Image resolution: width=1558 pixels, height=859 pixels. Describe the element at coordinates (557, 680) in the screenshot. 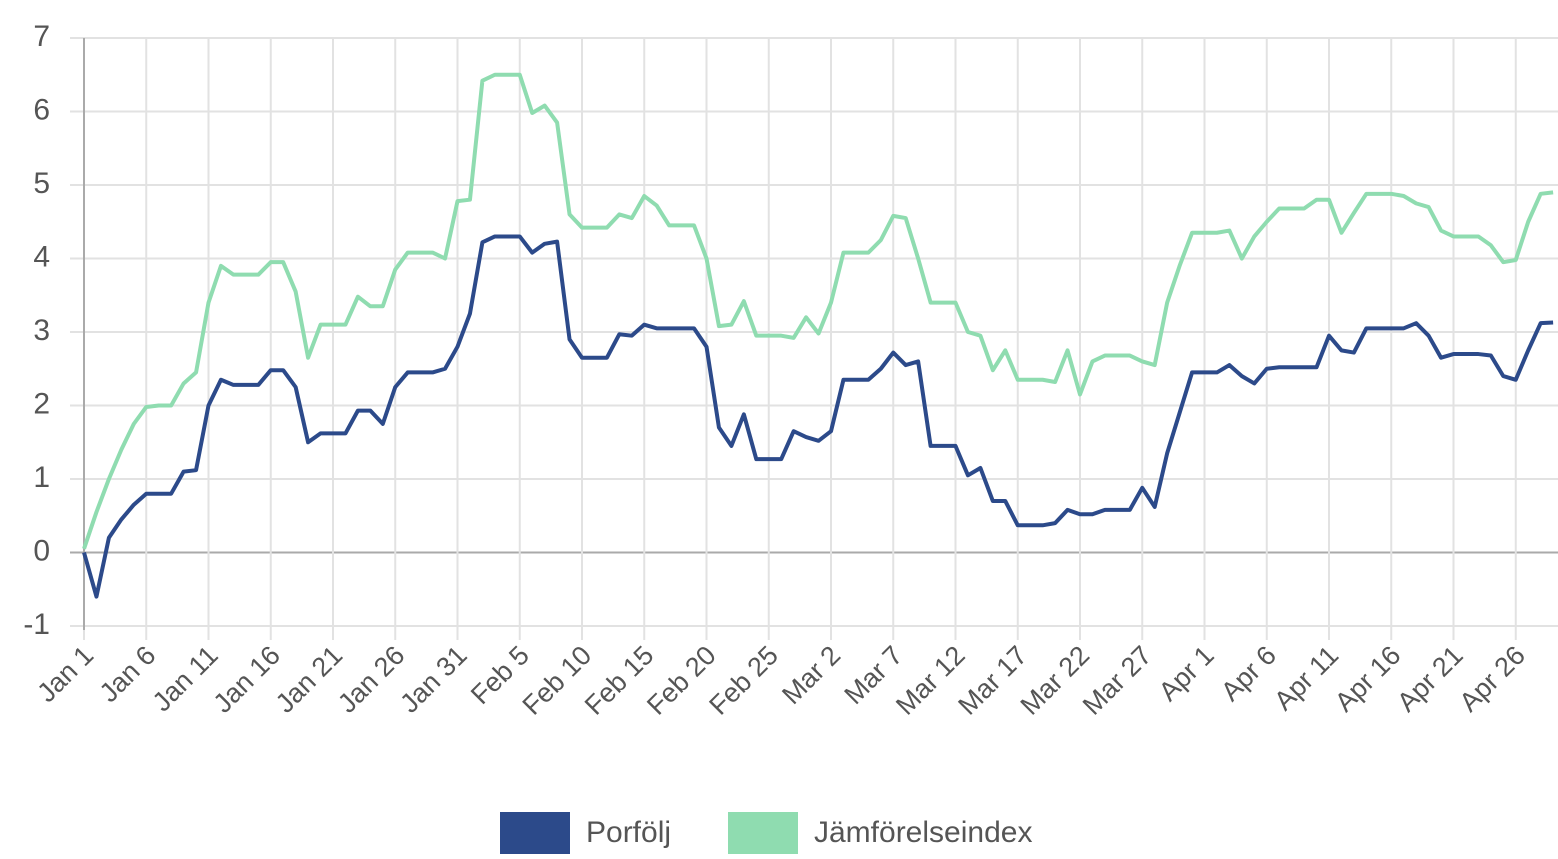

I see `x-tick-label: Feb 10` at that location.